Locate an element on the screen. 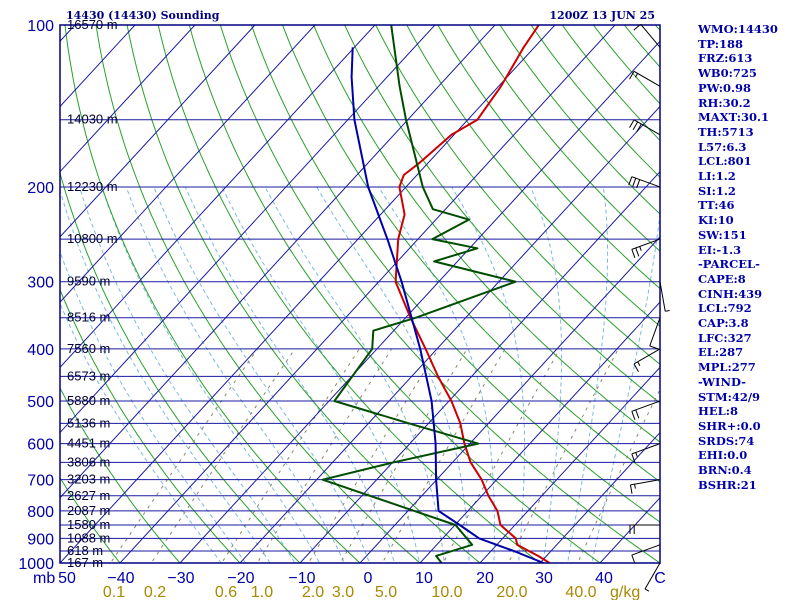 This screenshot has height=600, width=800. pressure-tick-label: 1000 is located at coordinates (36, 564).